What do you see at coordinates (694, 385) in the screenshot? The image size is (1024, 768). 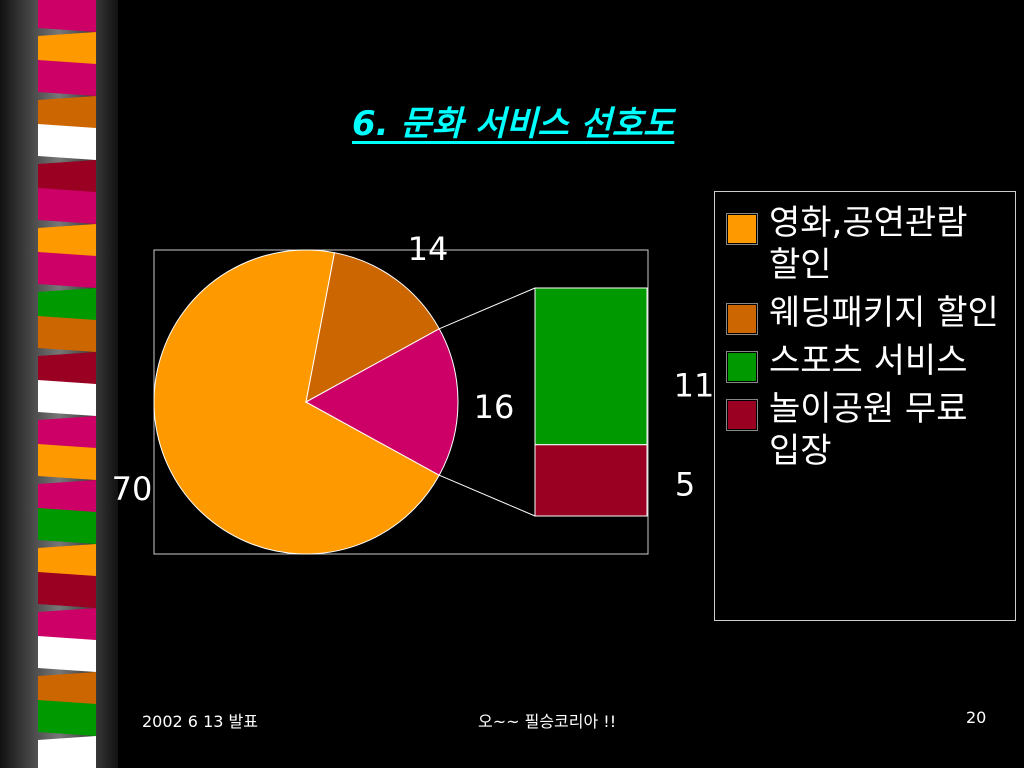 I see `data-label-sports: 11` at bounding box center [694, 385].